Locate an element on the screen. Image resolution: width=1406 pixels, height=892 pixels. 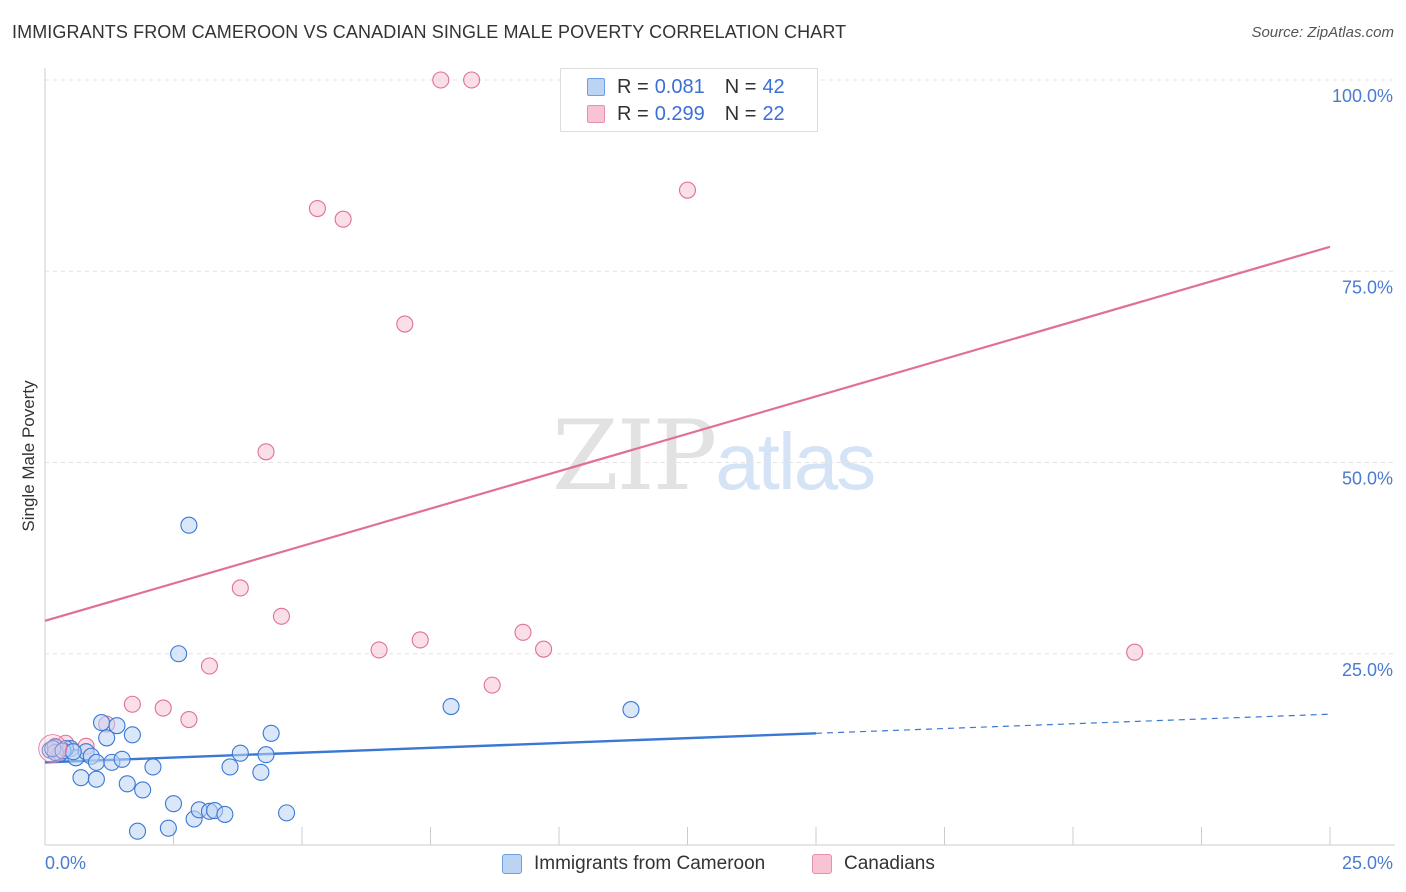
y-tick-label: 100.0% is located at coordinates (1362, 96).